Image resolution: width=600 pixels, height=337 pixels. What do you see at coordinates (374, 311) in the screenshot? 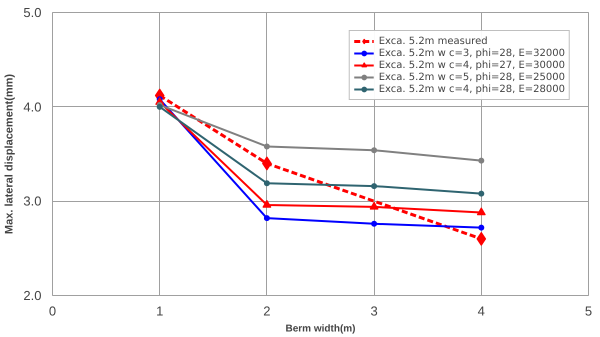
I see `x-tick-label: 3` at bounding box center [374, 311].